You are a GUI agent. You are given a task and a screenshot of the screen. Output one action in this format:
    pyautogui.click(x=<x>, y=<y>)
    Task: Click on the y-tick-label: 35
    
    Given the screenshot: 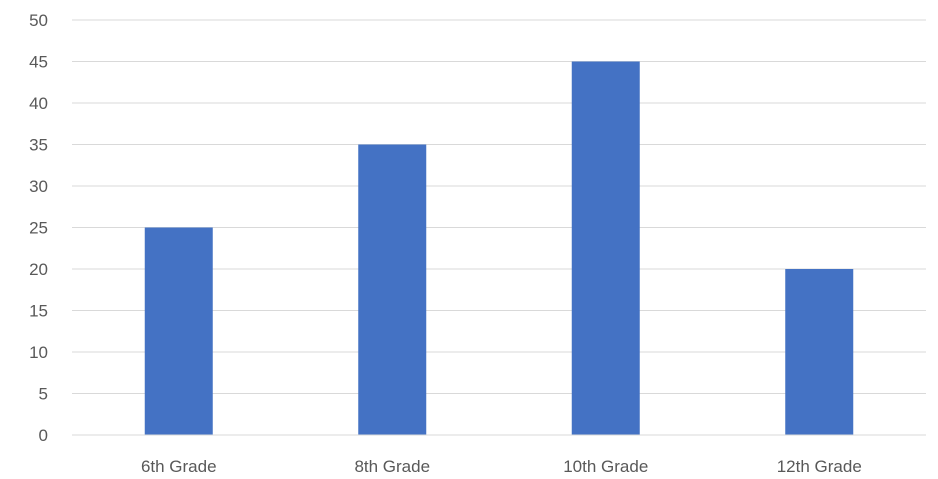 What is the action you would take?
    pyautogui.click(x=38, y=145)
    